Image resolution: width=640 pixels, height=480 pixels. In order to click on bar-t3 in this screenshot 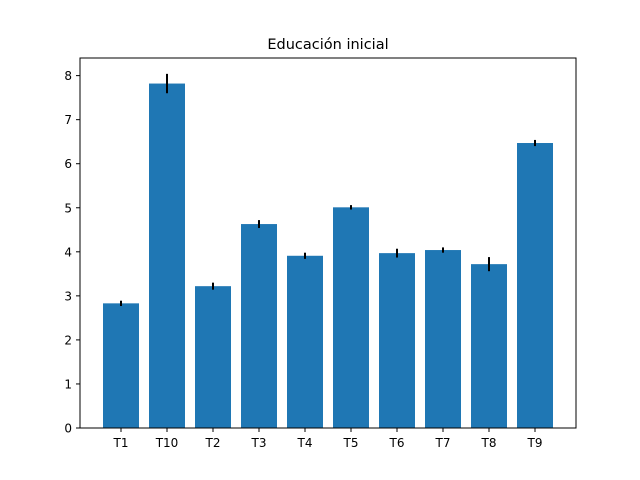, I will do `click(259, 326)`.